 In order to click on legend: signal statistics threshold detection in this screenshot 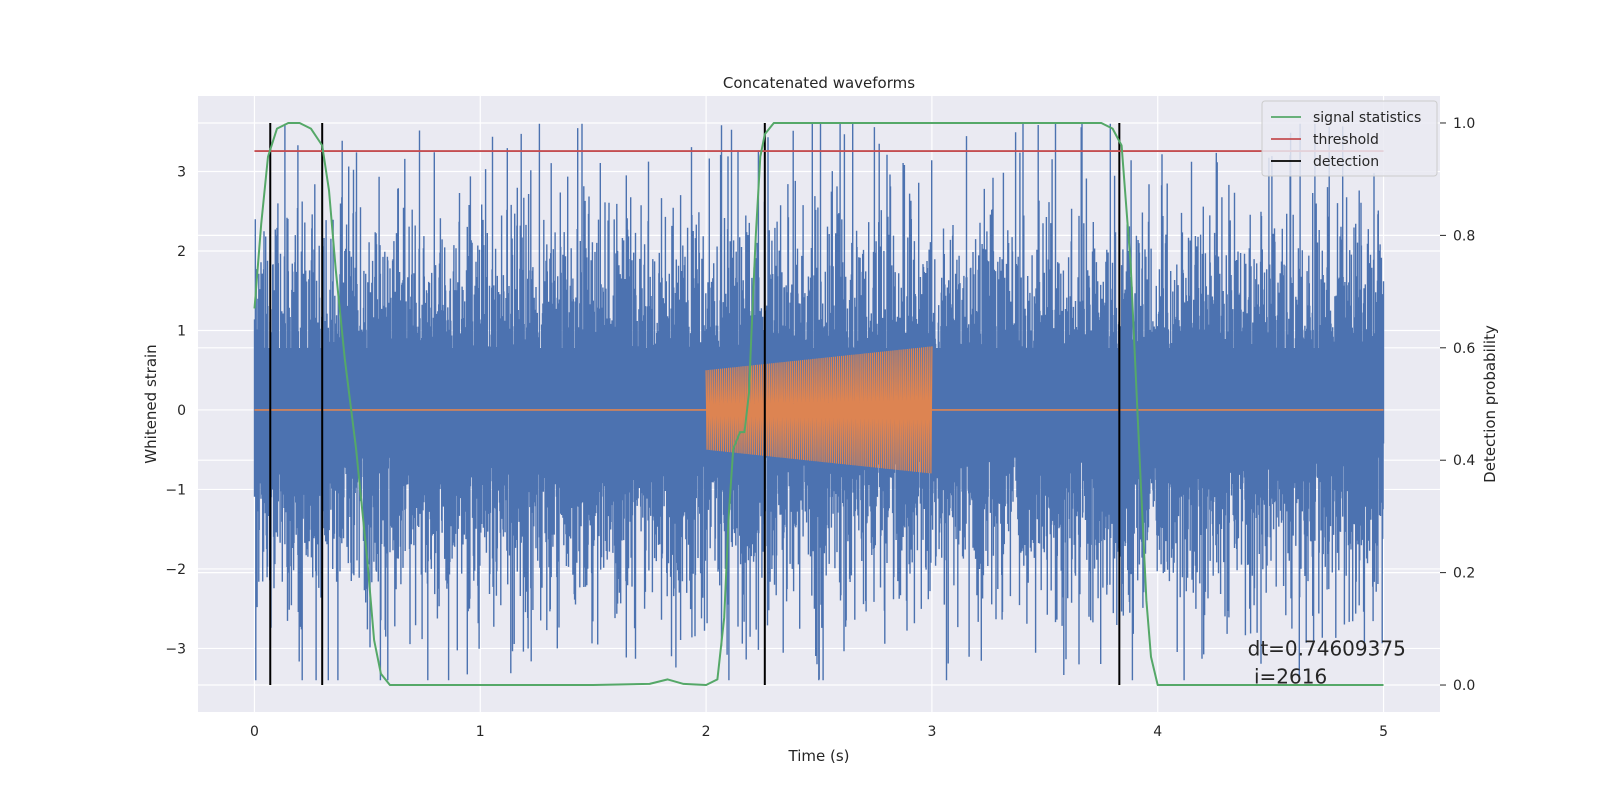, I will do `click(1349, 138)`.